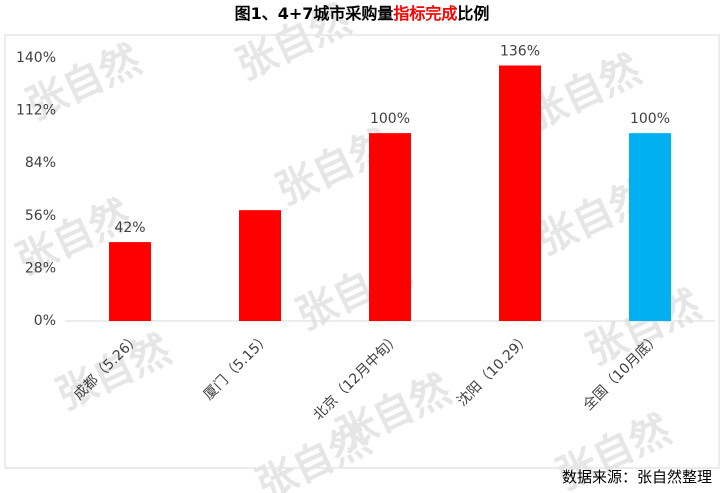  What do you see at coordinates (473, 13) in the screenshot?
I see `title-part: 比例` at bounding box center [473, 13].